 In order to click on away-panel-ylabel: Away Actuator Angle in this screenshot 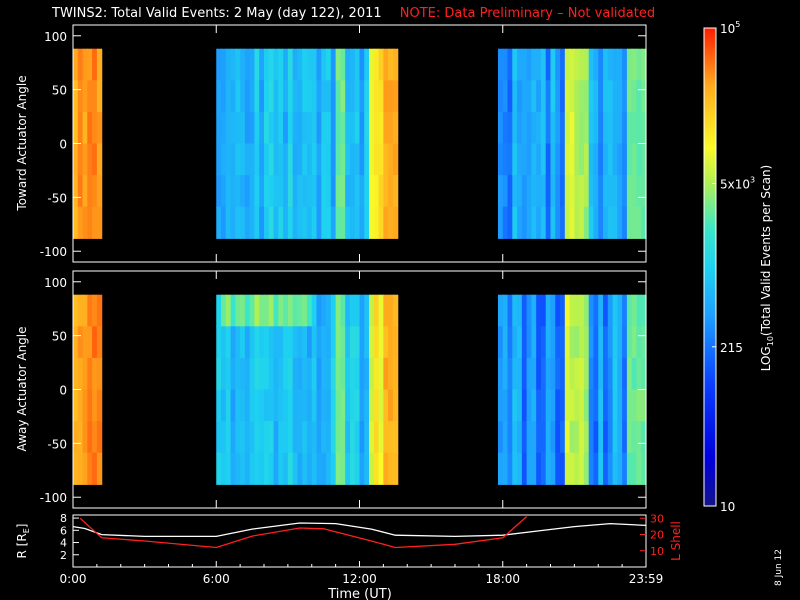, I will do `click(22, 388)`.